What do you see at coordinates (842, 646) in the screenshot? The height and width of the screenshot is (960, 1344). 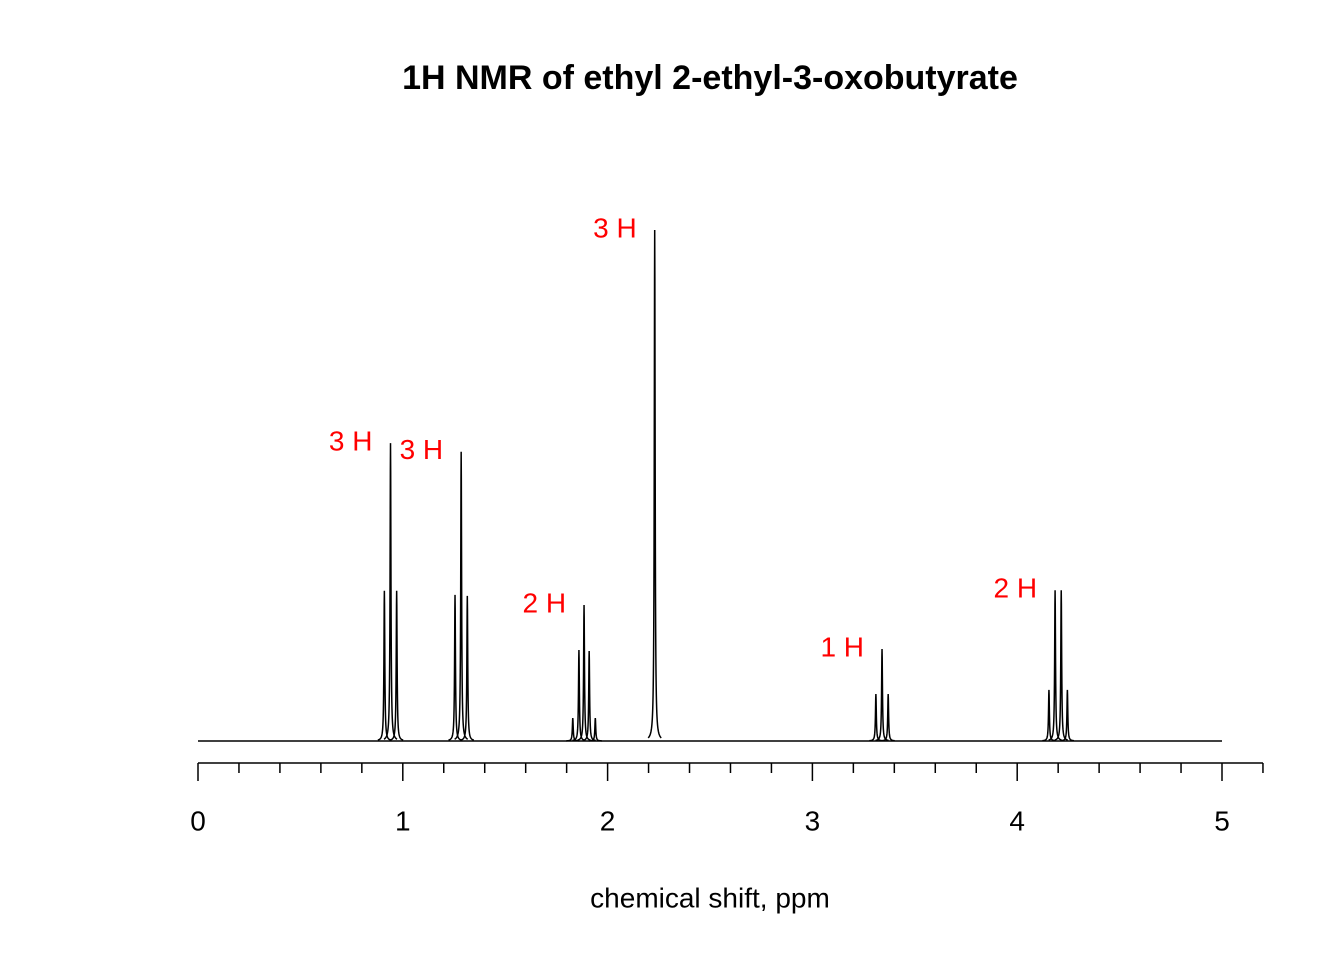 I see `integration-label: 1 H` at bounding box center [842, 646].